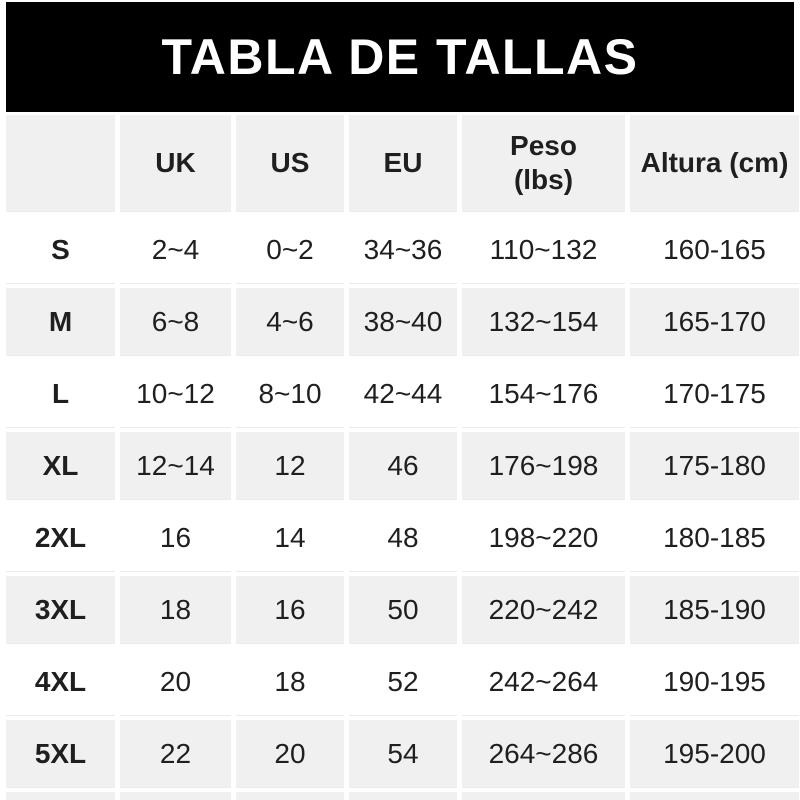 The width and height of the screenshot is (800, 800). I want to click on table-row-4xl: 4XL 20 18 52 242~264 190-195, so click(403, 682).